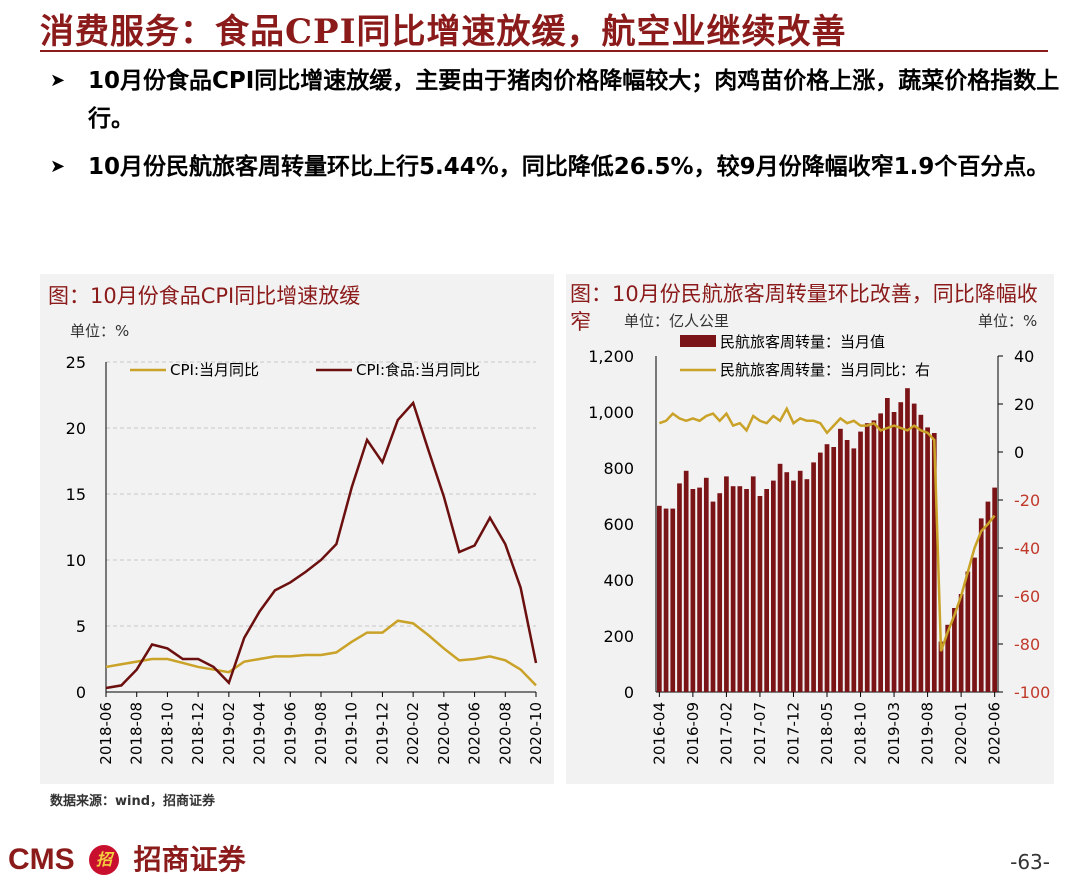 The image size is (1080, 880). I want to click on y-right-tick-label: -100, so click(1032, 692).